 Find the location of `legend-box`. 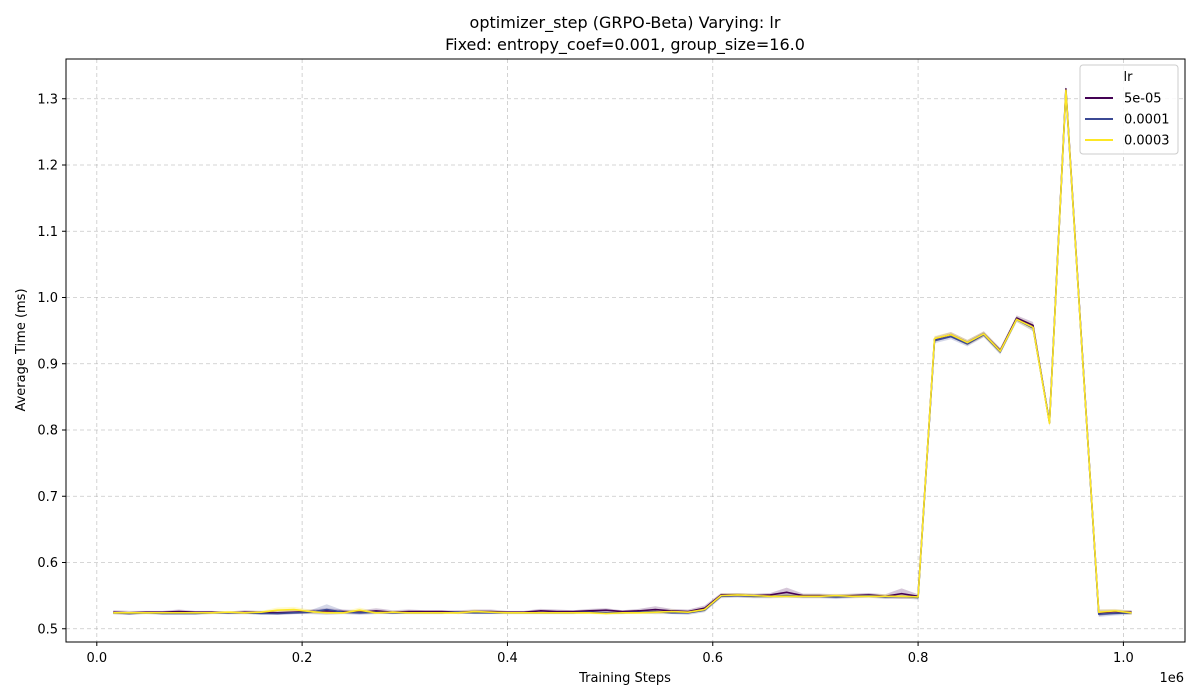

legend-box is located at coordinates (1129, 109).